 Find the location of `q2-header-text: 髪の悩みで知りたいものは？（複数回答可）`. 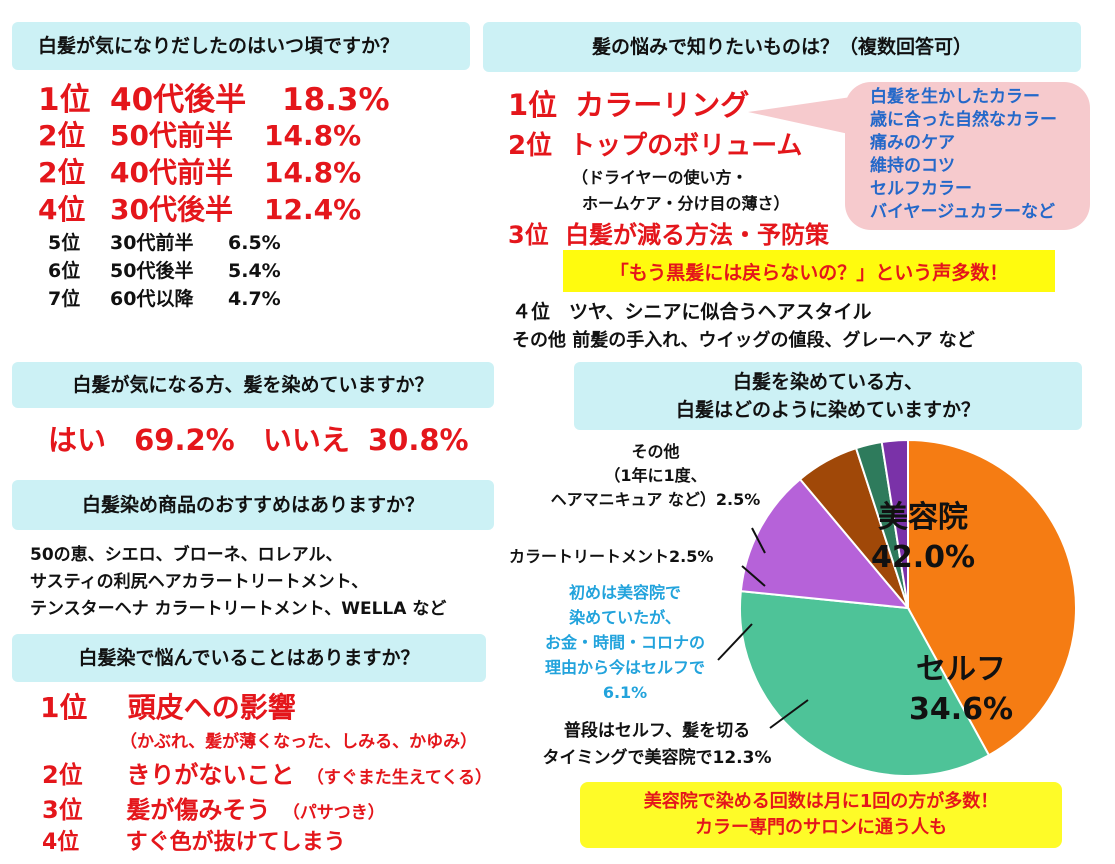

q2-header-text: 髪の悩みで知りたいものは？（複数回答可） is located at coordinates (781, 47).